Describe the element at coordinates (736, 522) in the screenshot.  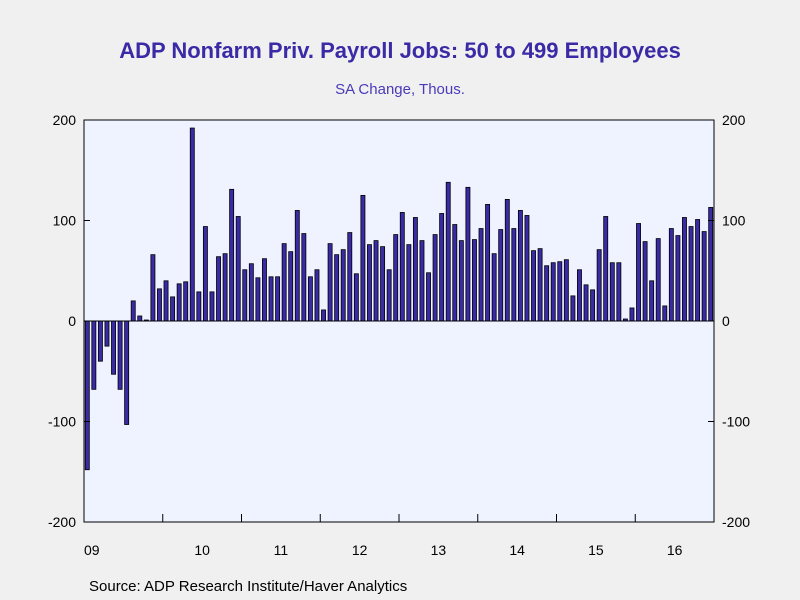
I see `y-tick-label-right: -200` at that location.